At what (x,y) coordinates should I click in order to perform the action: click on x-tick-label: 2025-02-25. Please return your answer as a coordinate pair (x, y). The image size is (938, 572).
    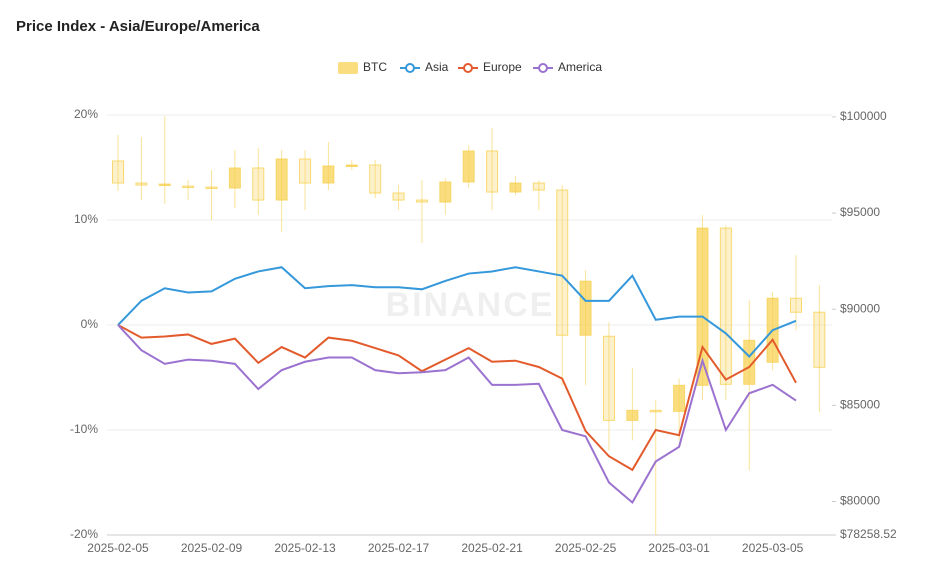
    Looking at the image, I should click on (586, 548).